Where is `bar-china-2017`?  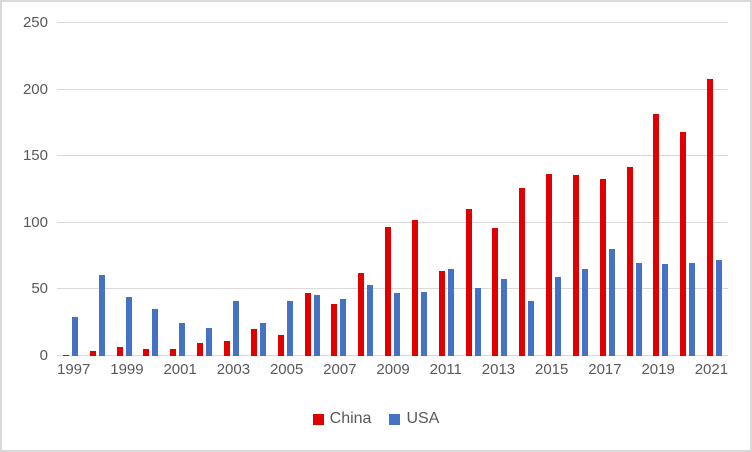
bar-china-2017 is located at coordinates (602, 267).